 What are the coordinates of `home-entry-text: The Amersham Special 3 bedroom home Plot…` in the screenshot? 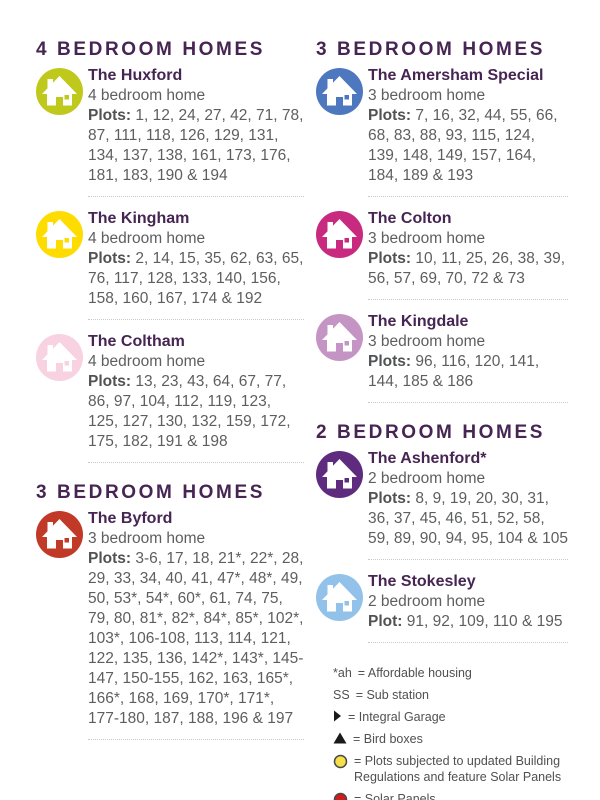 It's located at (468, 126).